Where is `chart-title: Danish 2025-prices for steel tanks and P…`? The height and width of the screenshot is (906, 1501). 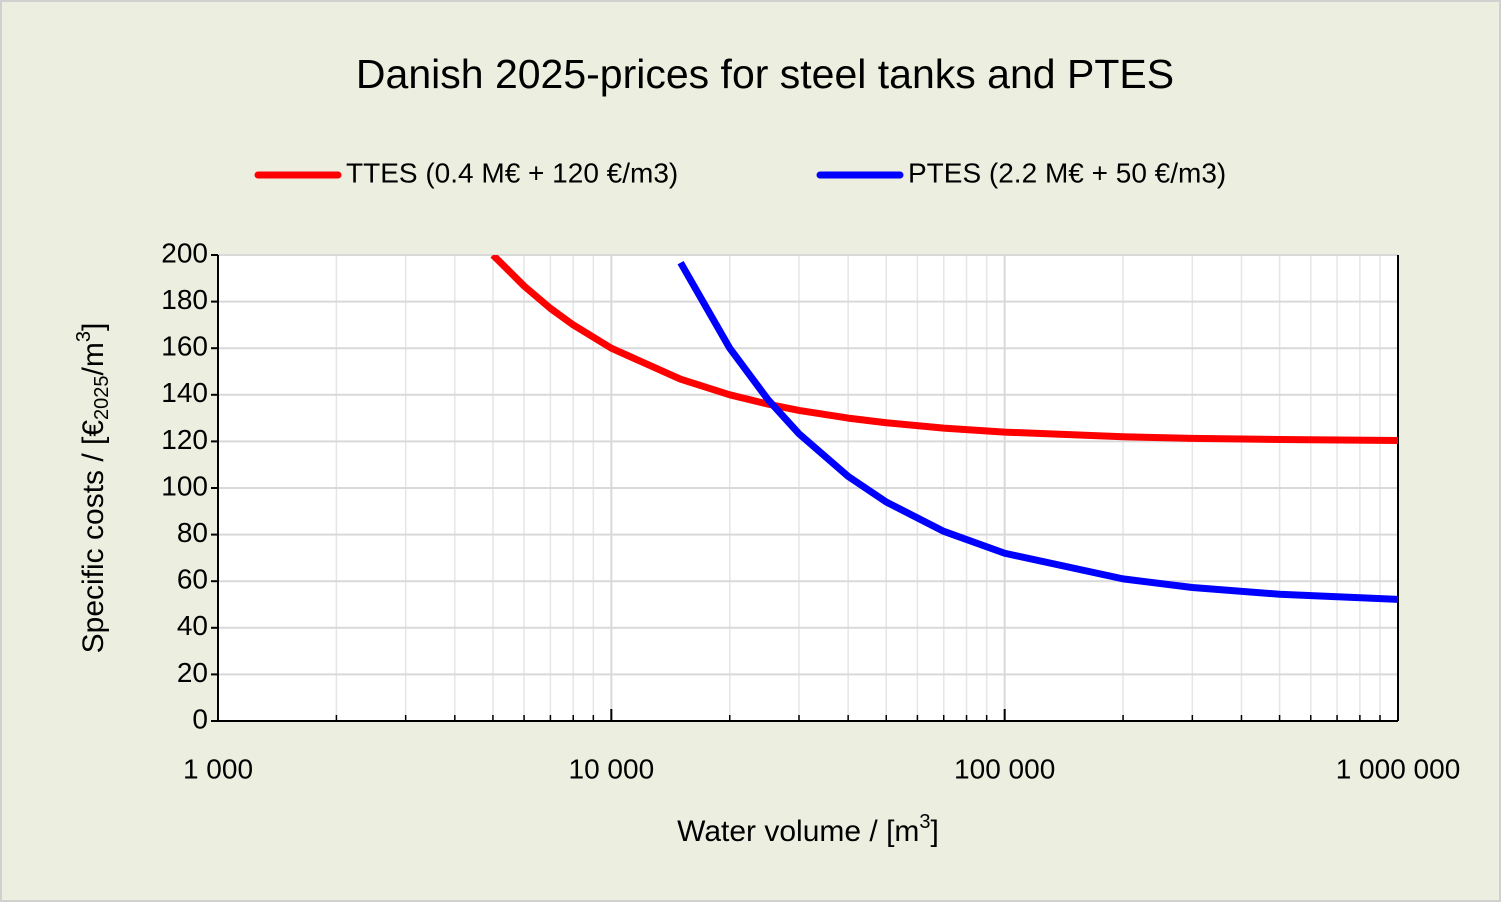 chart-title: Danish 2025-prices for steel tanks and P… is located at coordinates (765, 74).